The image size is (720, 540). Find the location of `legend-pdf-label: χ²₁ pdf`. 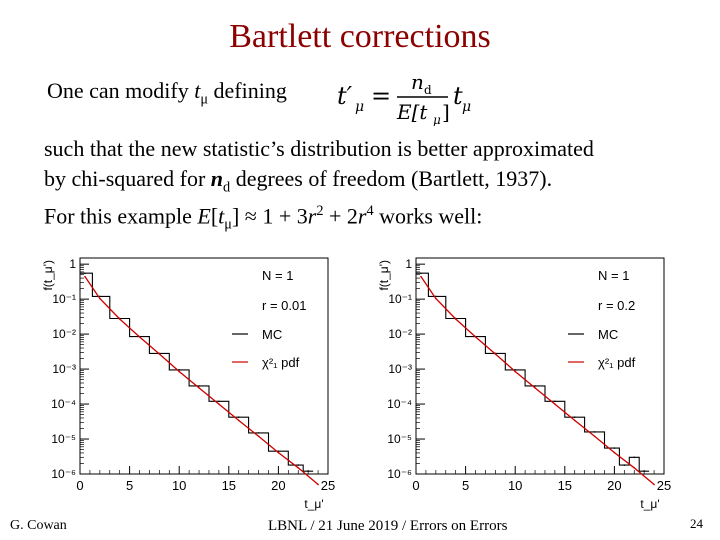

legend-pdf-label: χ²₁ pdf is located at coordinates (617, 362).